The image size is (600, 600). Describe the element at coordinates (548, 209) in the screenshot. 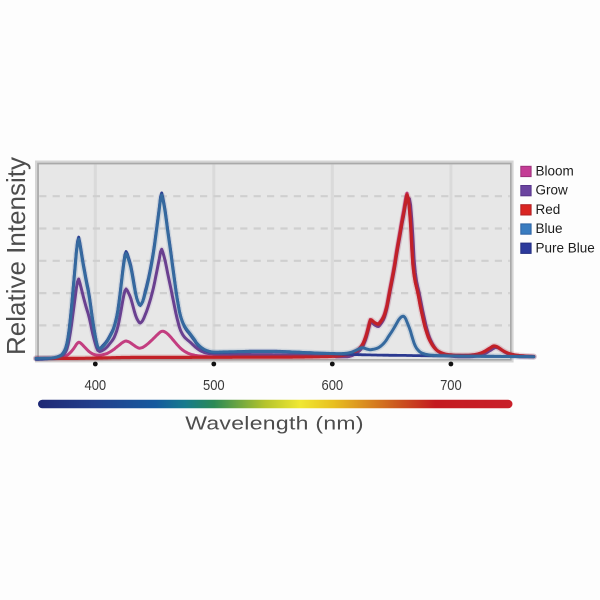

I see `svg-text: Red` at that location.